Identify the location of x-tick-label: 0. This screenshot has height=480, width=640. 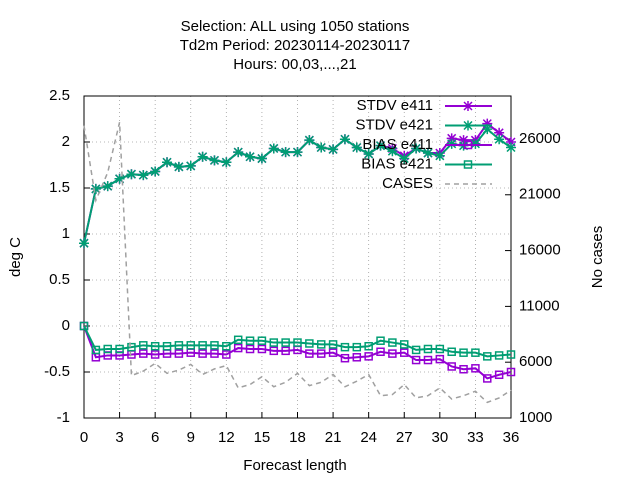
(84, 437).